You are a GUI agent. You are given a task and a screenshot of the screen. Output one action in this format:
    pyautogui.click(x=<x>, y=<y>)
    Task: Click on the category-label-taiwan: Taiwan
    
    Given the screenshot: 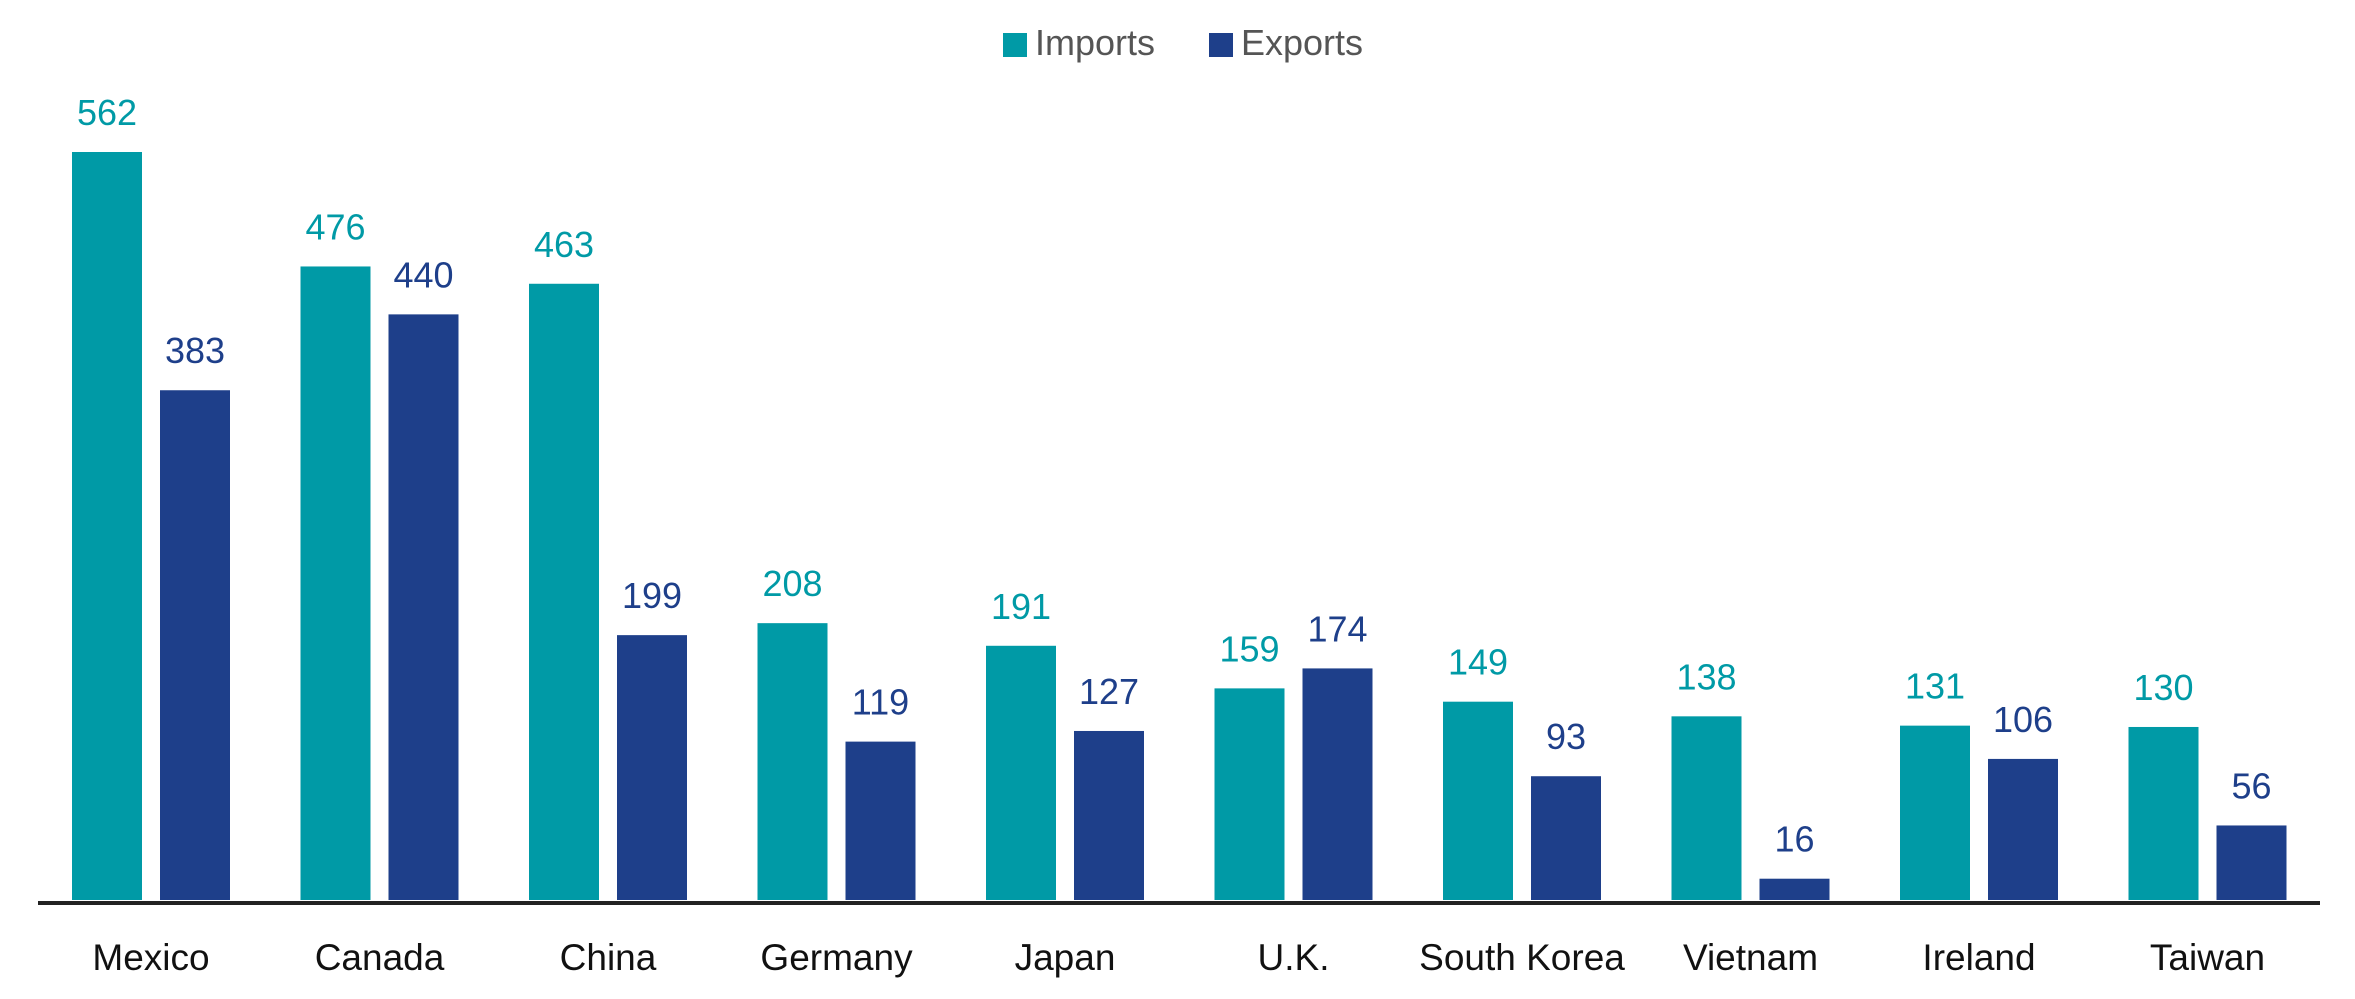 What is the action you would take?
    pyautogui.click(x=2207, y=957)
    